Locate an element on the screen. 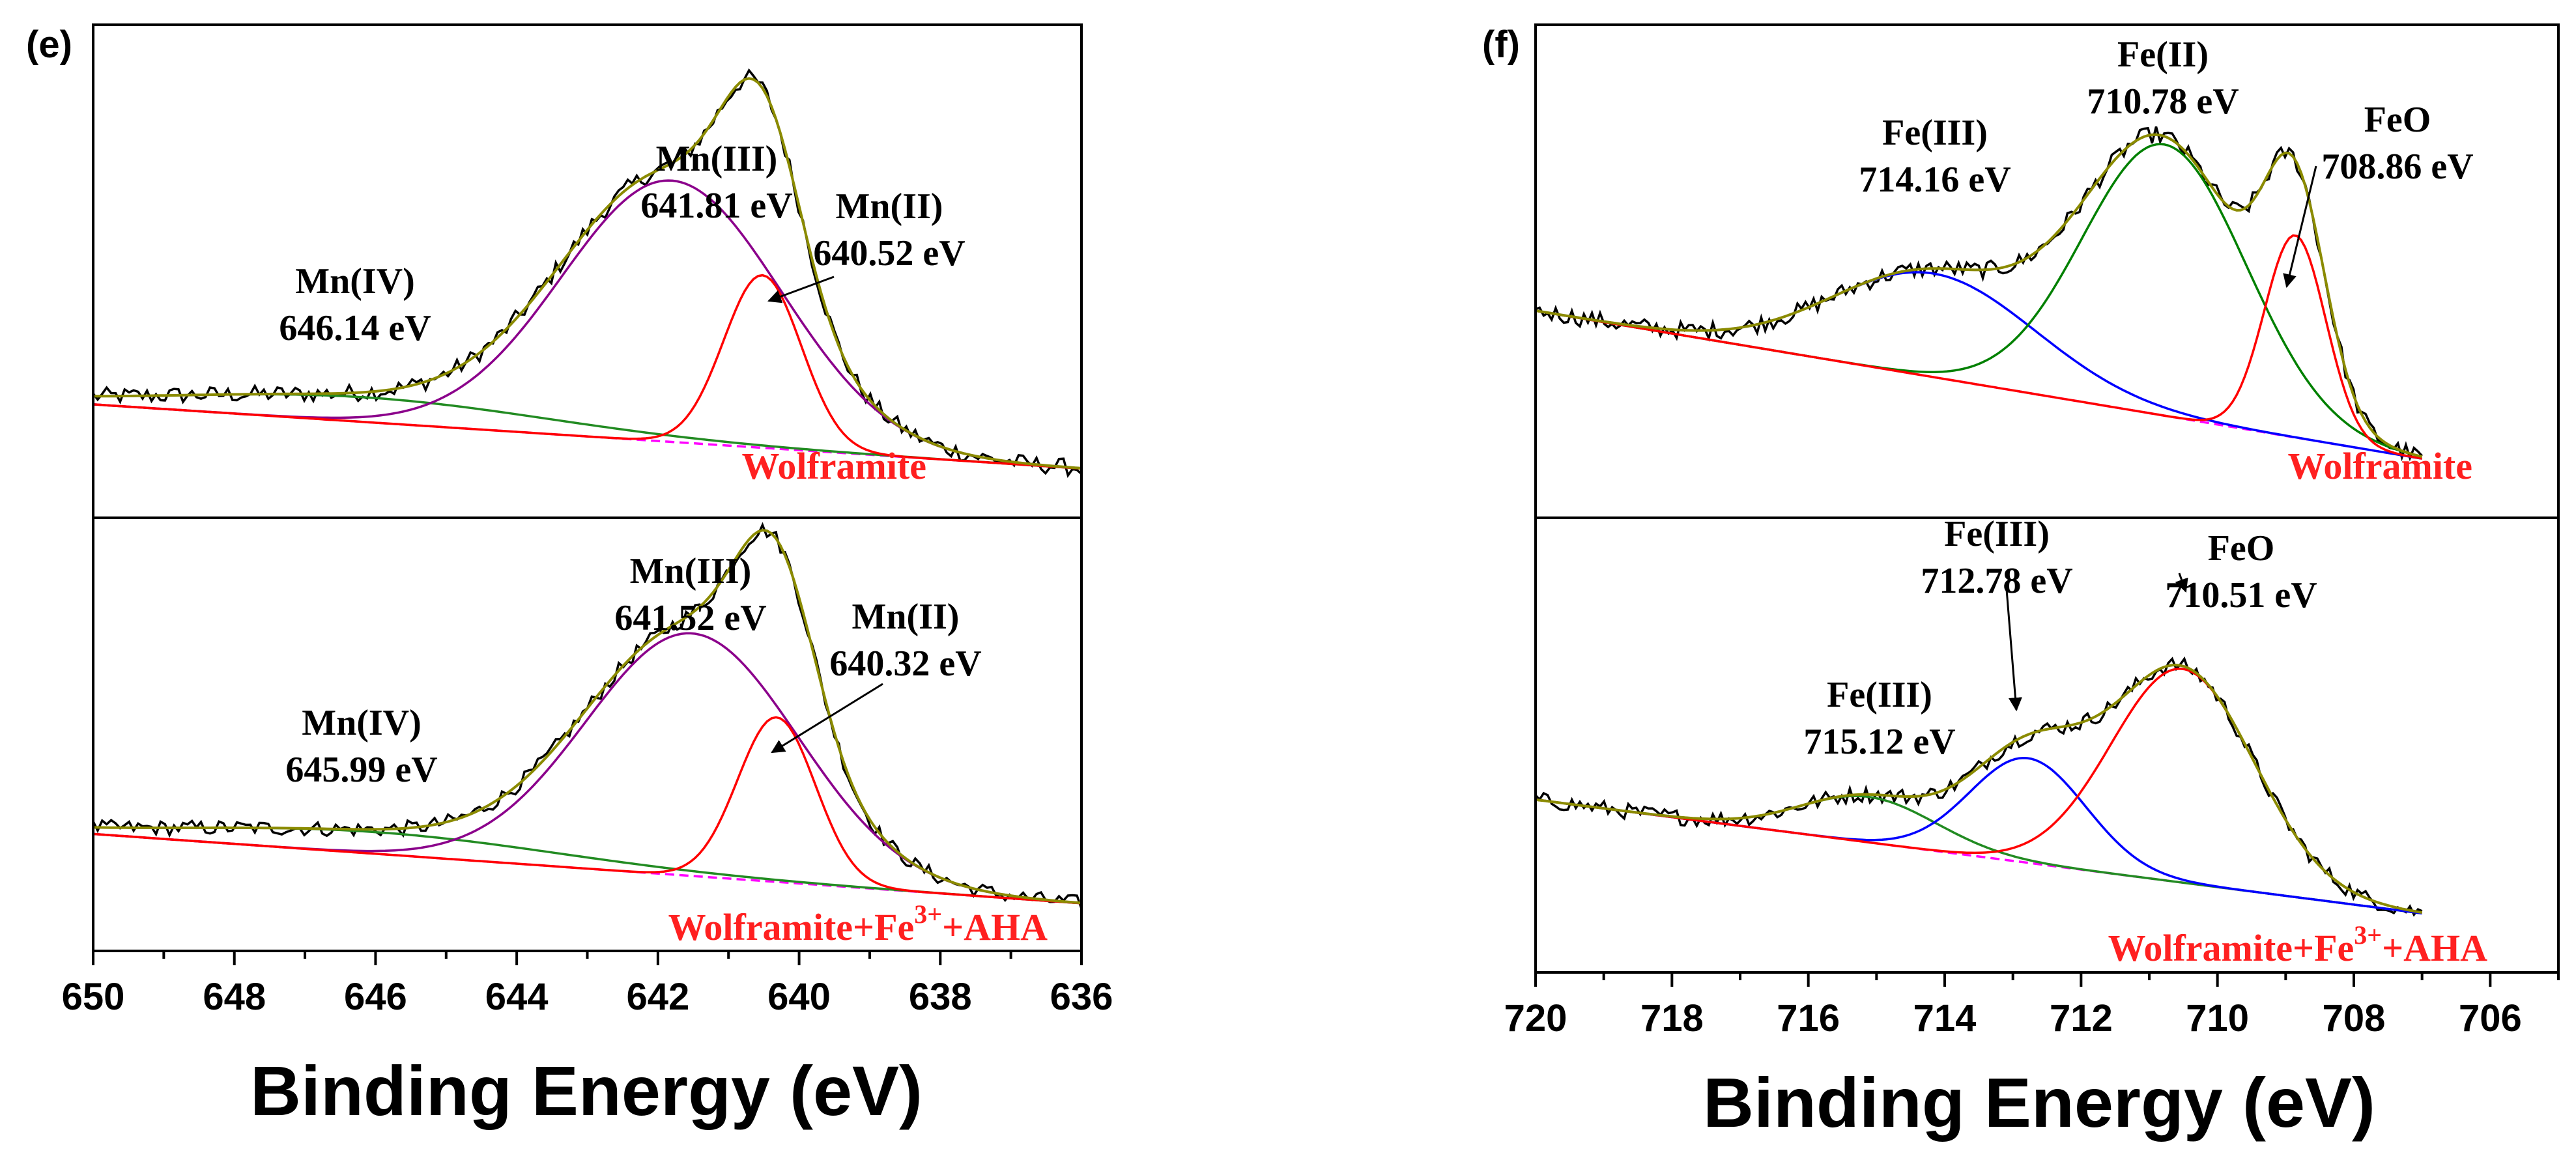 This screenshot has height=1160, width=2576. panel-label: (e) is located at coordinates (49, 44).